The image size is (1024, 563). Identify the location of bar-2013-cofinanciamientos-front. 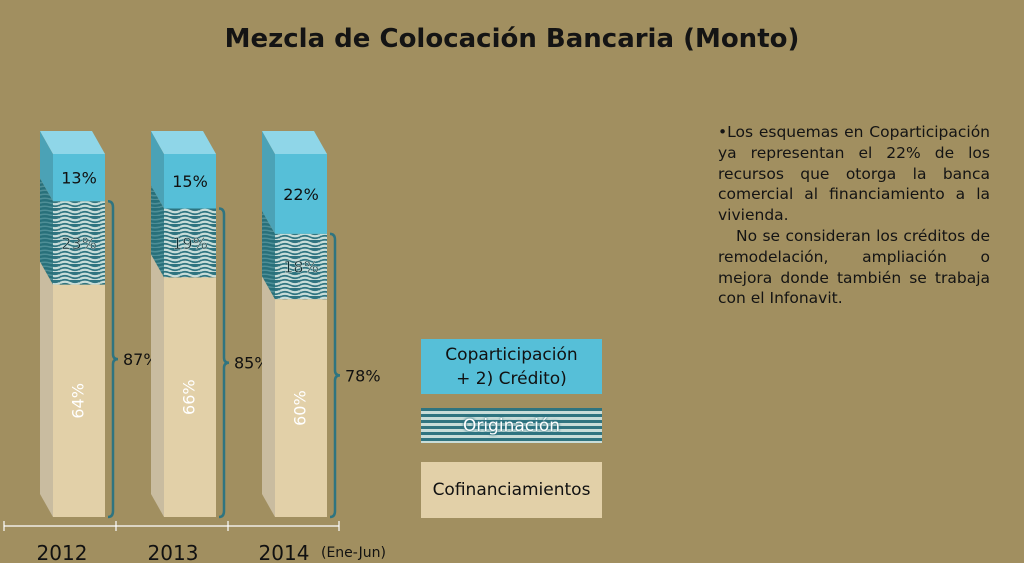
(190, 397).